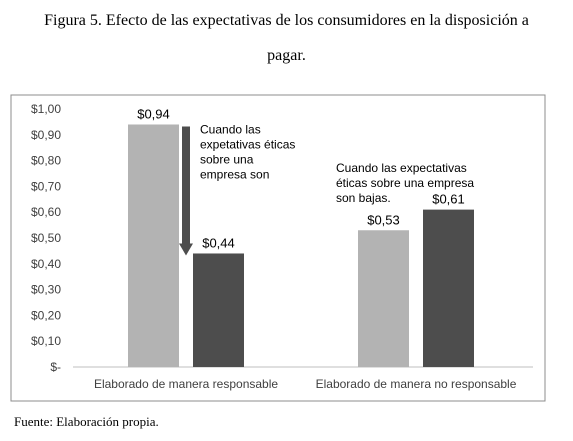 The width and height of the screenshot is (573, 441). What do you see at coordinates (448, 199) in the screenshot?
I see `bar-value-label: $0,61` at bounding box center [448, 199].